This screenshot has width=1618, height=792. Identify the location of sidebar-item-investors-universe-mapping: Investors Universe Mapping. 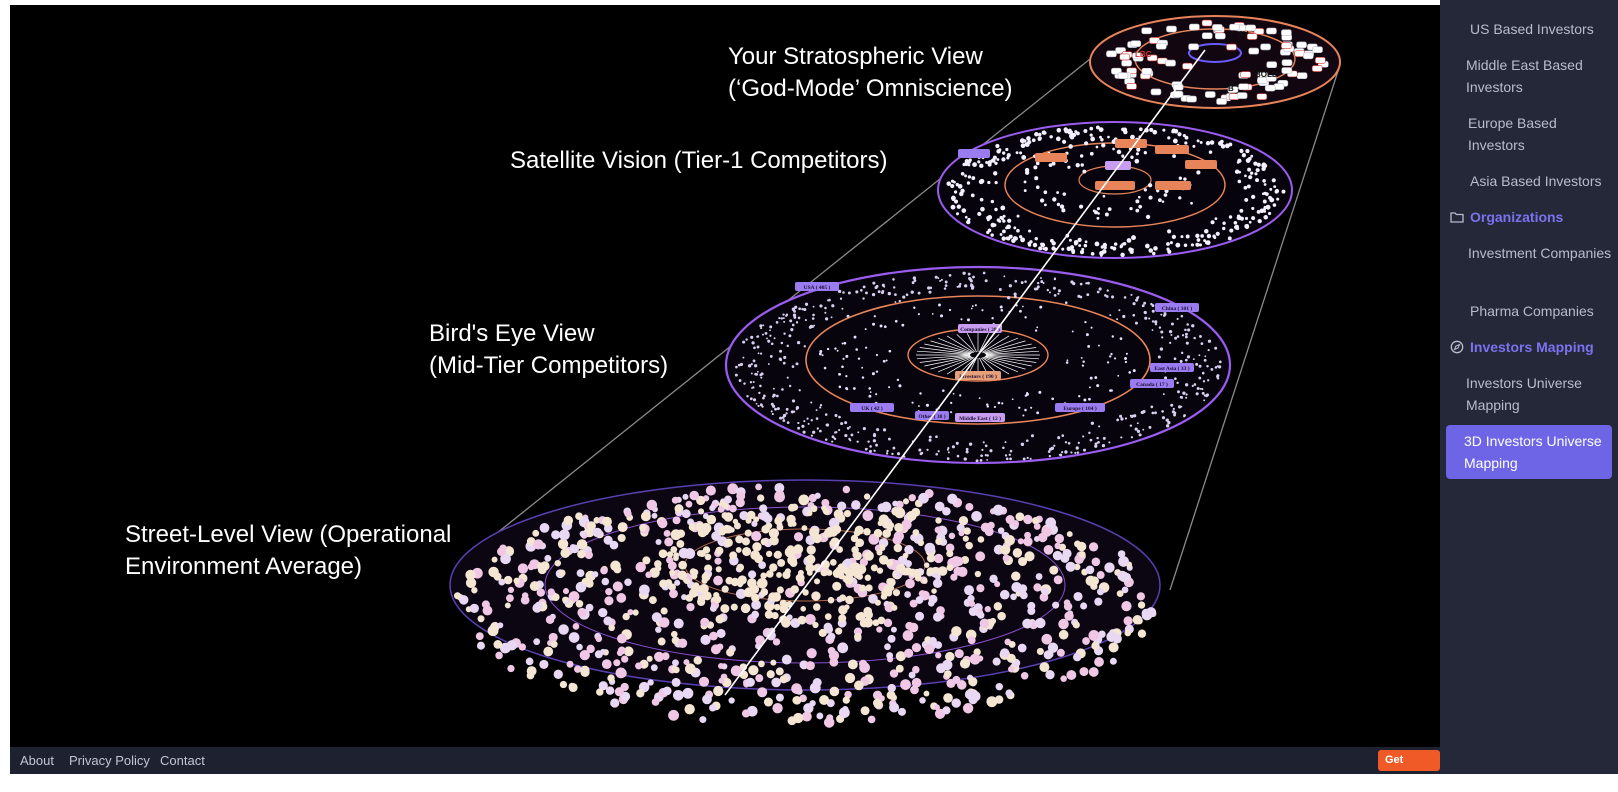
(1529, 394).